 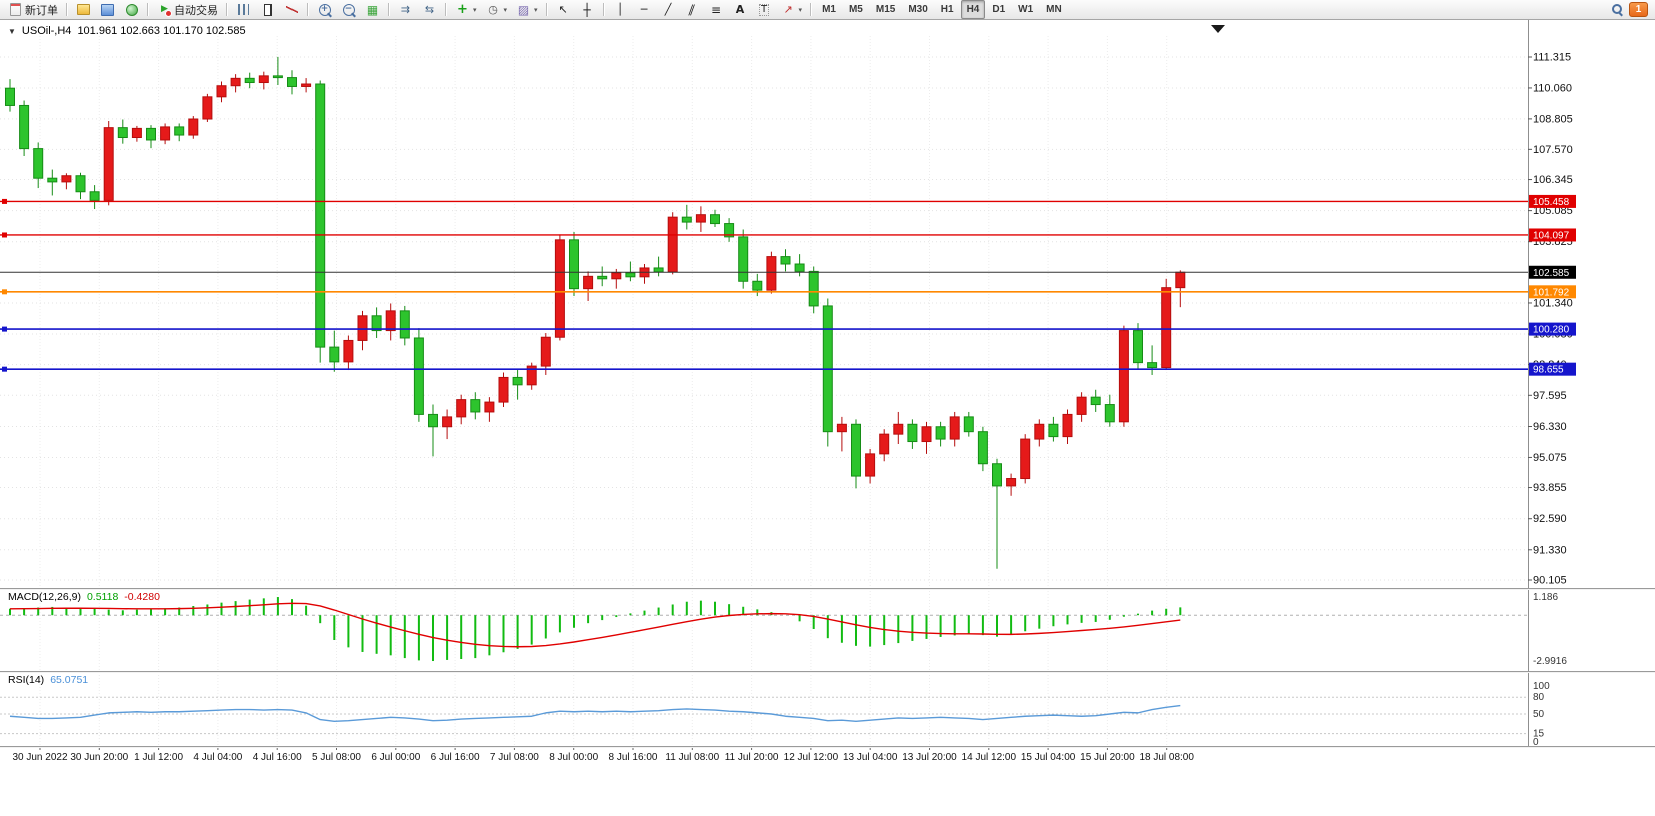 I want to click on timeframe-m1-button: M1, so click(x=829, y=9).